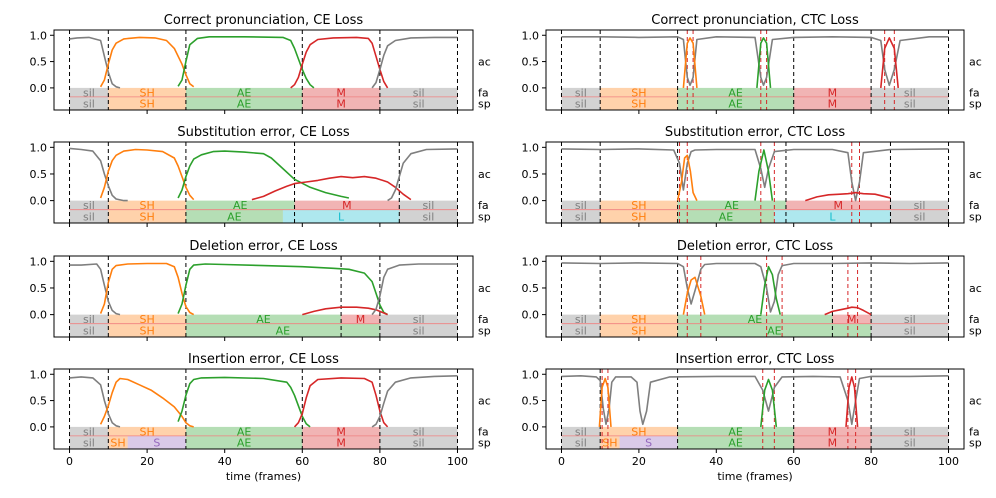 The width and height of the screenshot is (996, 498). Describe the element at coordinates (794, 461) in the screenshot. I see `x-tick-label: 60` at that location.